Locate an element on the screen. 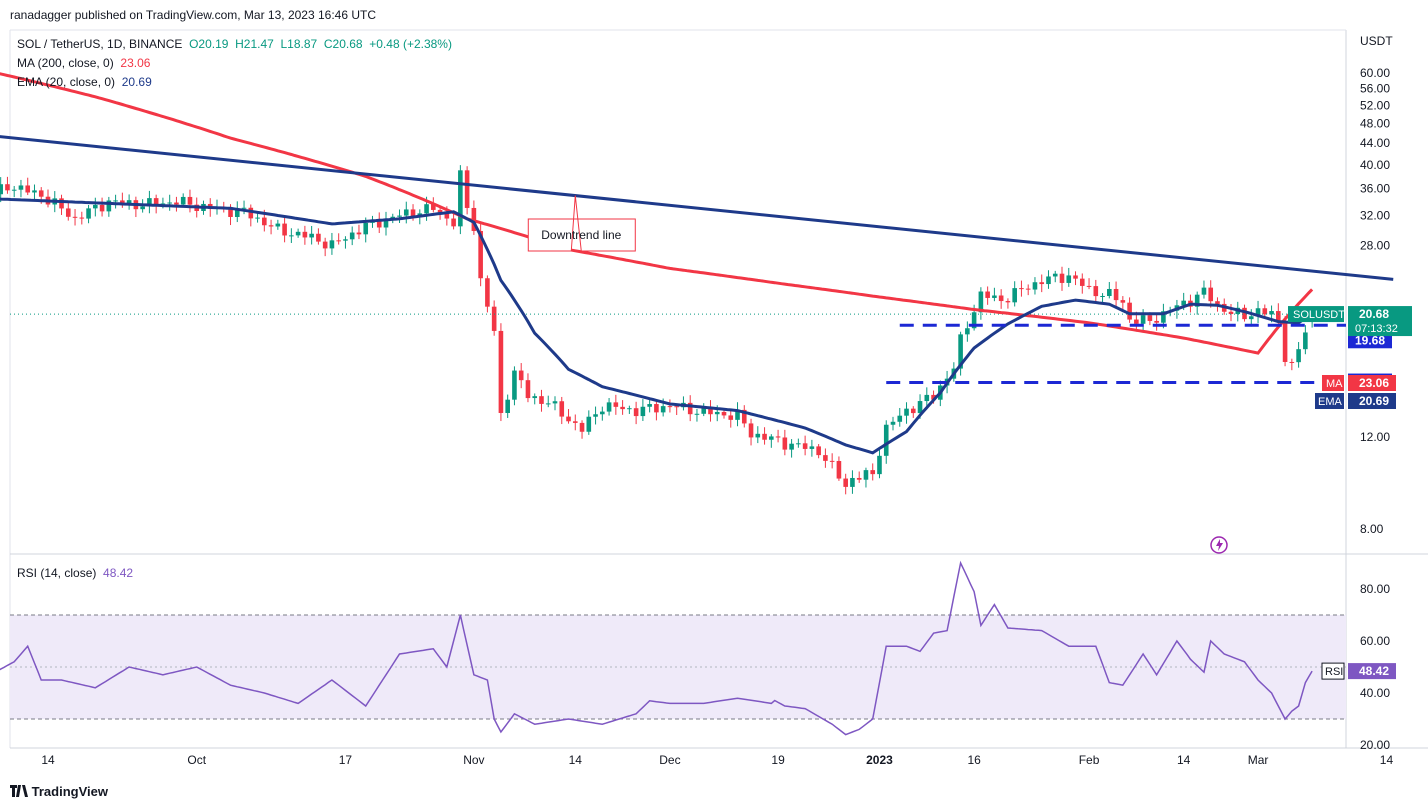 The image size is (1428, 810). rsi-legend-value: 48.42 is located at coordinates (118, 573).